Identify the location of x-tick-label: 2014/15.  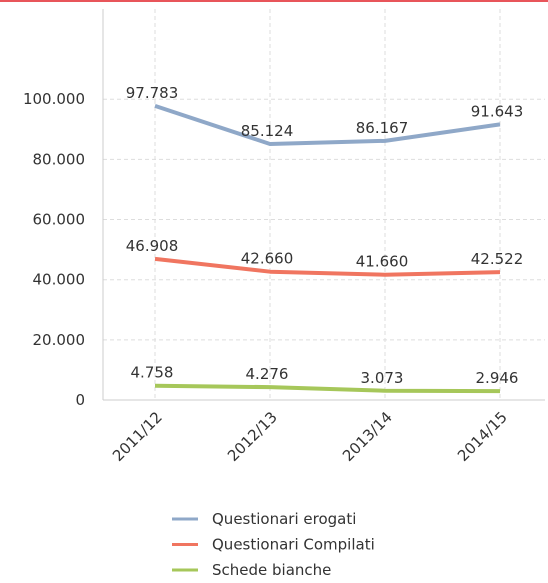
(482, 436).